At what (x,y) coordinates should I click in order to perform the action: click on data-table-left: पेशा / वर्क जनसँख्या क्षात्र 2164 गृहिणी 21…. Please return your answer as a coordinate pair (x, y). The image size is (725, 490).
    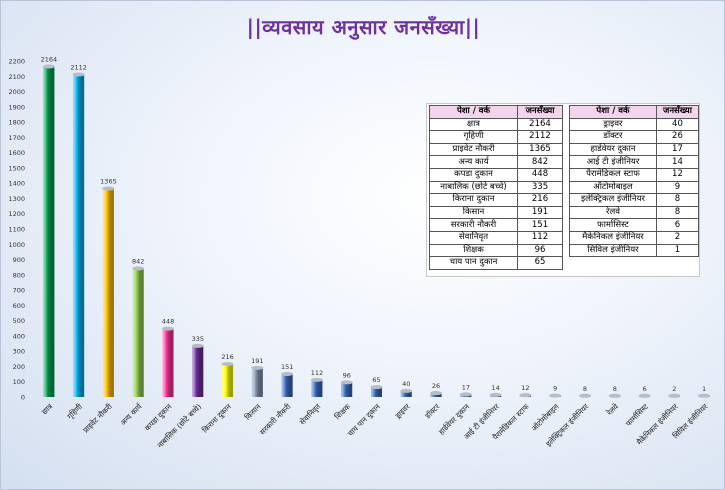
    Looking at the image, I should click on (496, 187).